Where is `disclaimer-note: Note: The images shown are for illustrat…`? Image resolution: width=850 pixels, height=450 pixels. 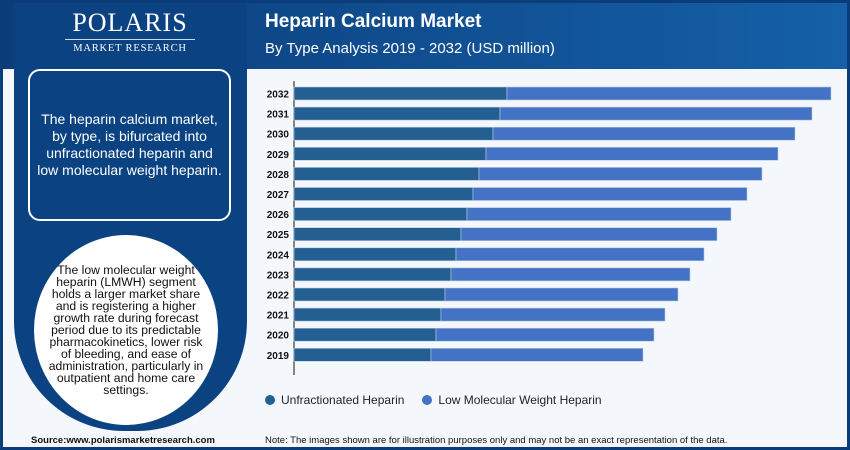
disclaimer-note: Note: The images shown are for illustrat… is located at coordinates (496, 440).